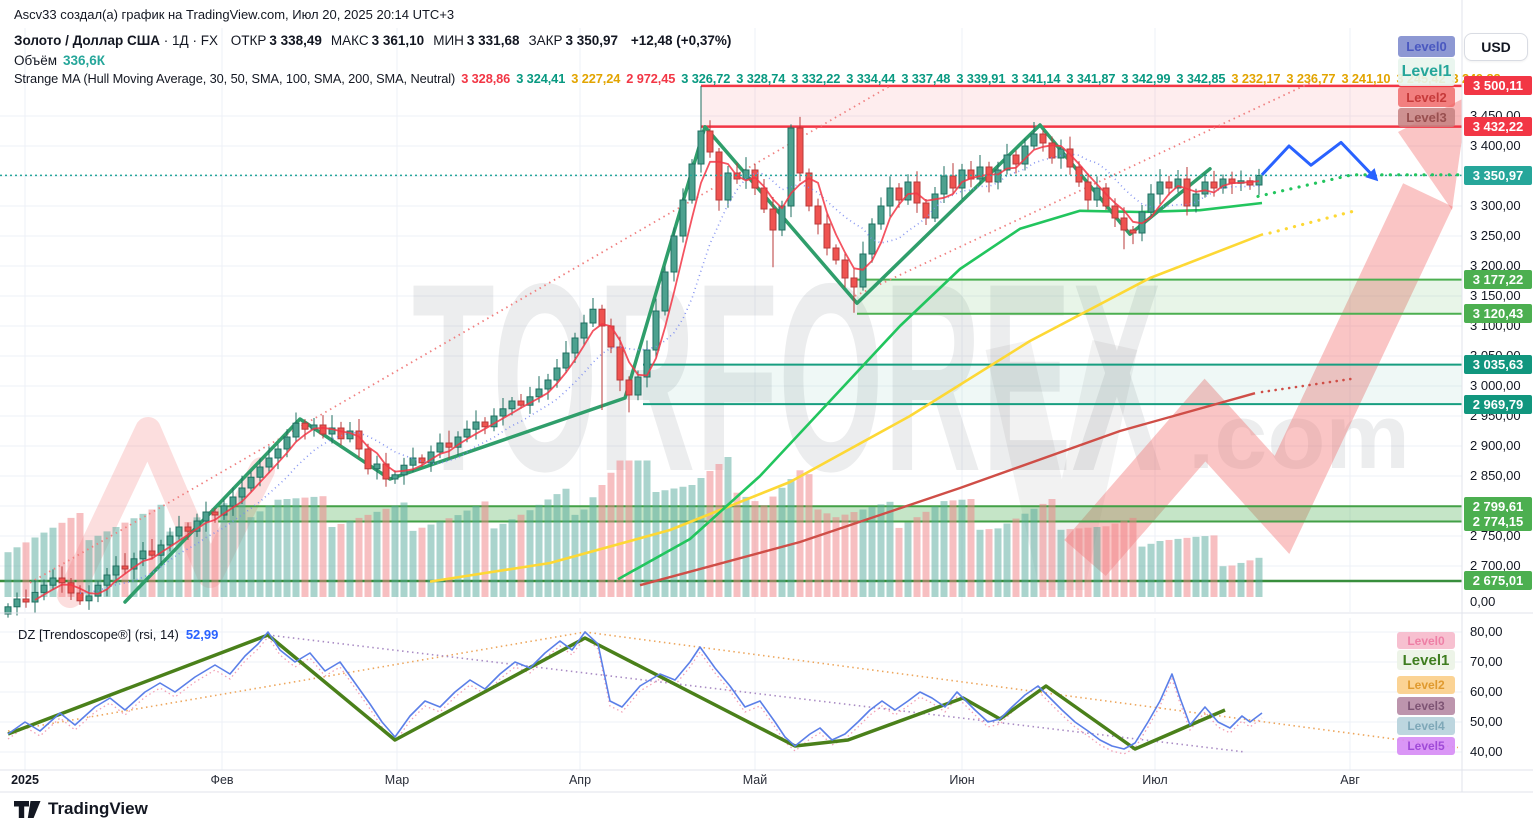 The height and width of the screenshot is (828, 1533). What do you see at coordinates (1159, 296) in the screenshot?
I see `zone-supply-green-a` at bounding box center [1159, 296].